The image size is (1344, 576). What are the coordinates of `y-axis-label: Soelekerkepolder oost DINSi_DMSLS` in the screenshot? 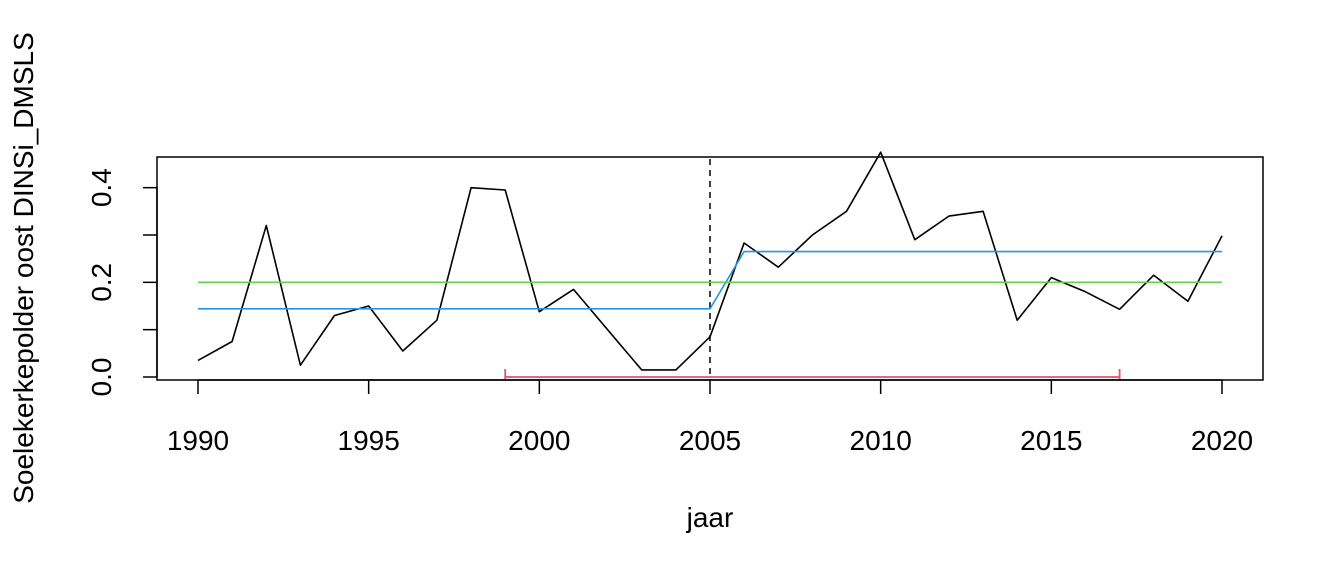 It's located at (23, 268).